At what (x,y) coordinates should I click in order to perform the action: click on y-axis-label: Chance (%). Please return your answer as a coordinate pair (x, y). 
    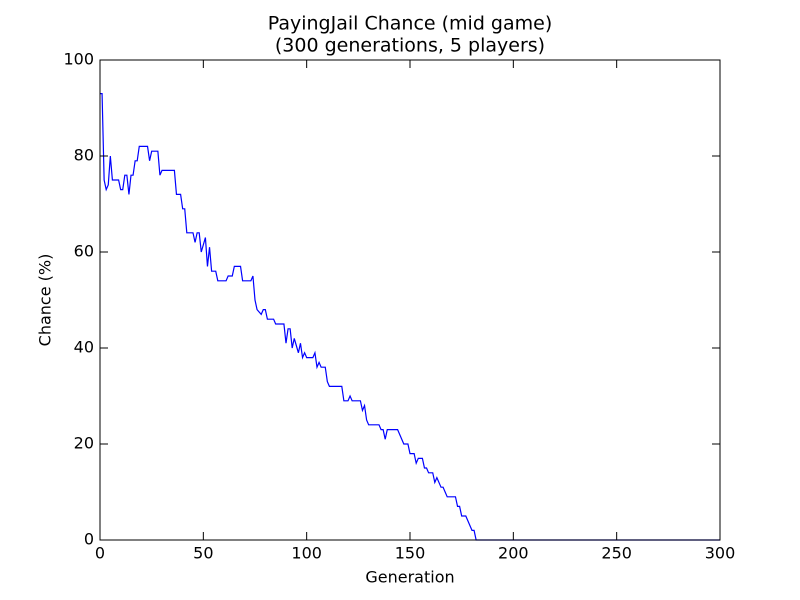
    Looking at the image, I should click on (45, 300).